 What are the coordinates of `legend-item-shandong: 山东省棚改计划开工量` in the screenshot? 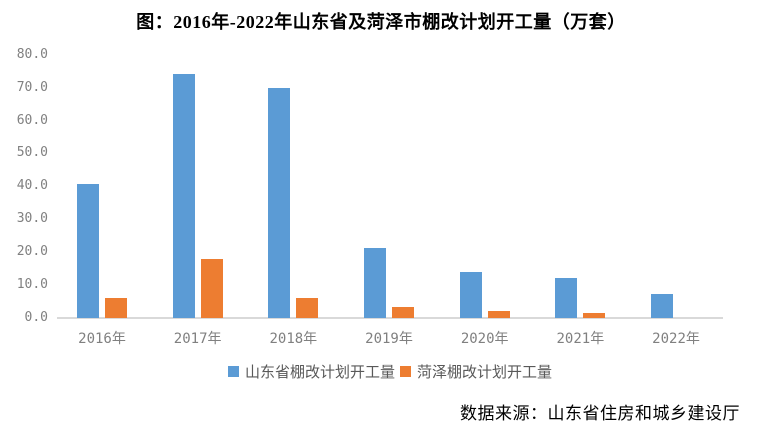 It's located at (311, 371).